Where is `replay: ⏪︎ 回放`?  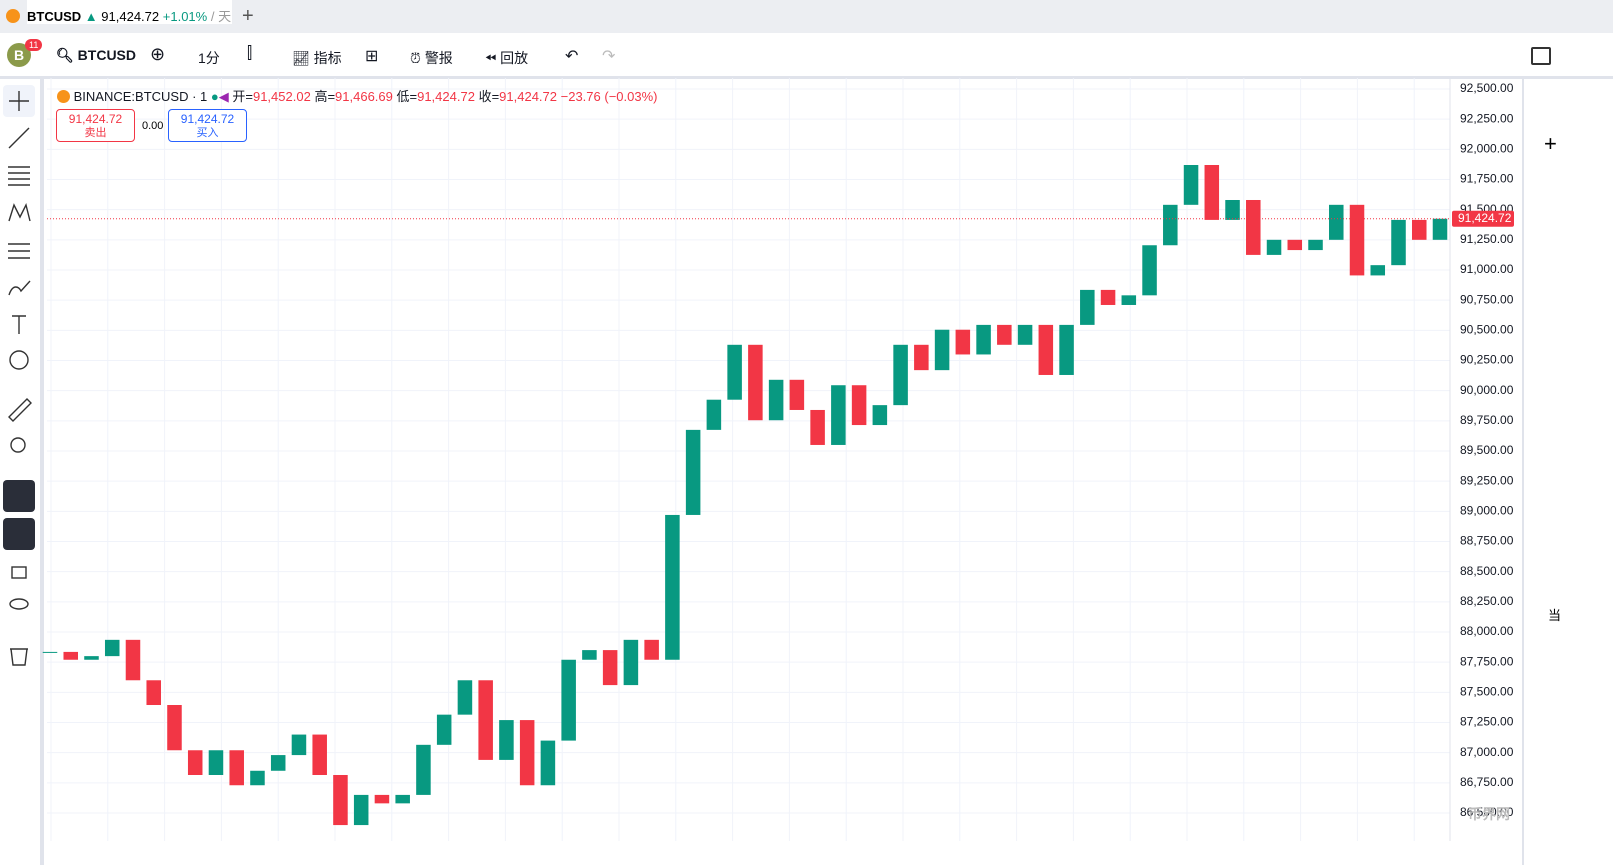
replay: ⏪︎ 回放 is located at coordinates (507, 58).